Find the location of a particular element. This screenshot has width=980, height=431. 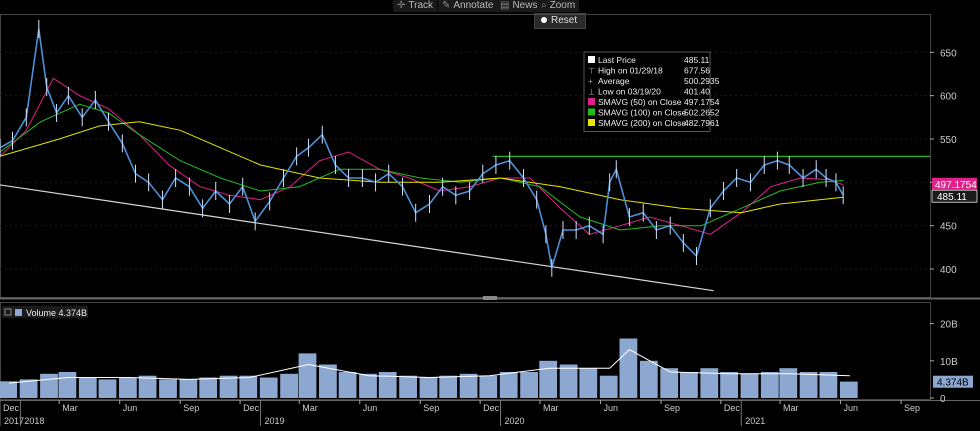

track-label: Track is located at coordinates (421, 5).